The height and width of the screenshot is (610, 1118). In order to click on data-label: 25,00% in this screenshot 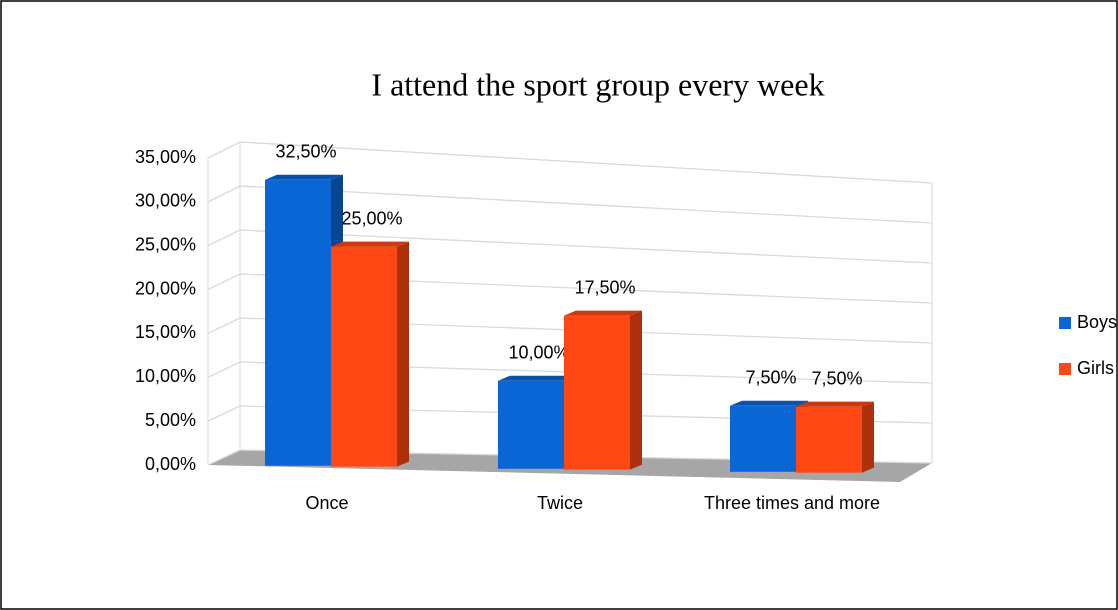, I will do `click(371, 218)`.